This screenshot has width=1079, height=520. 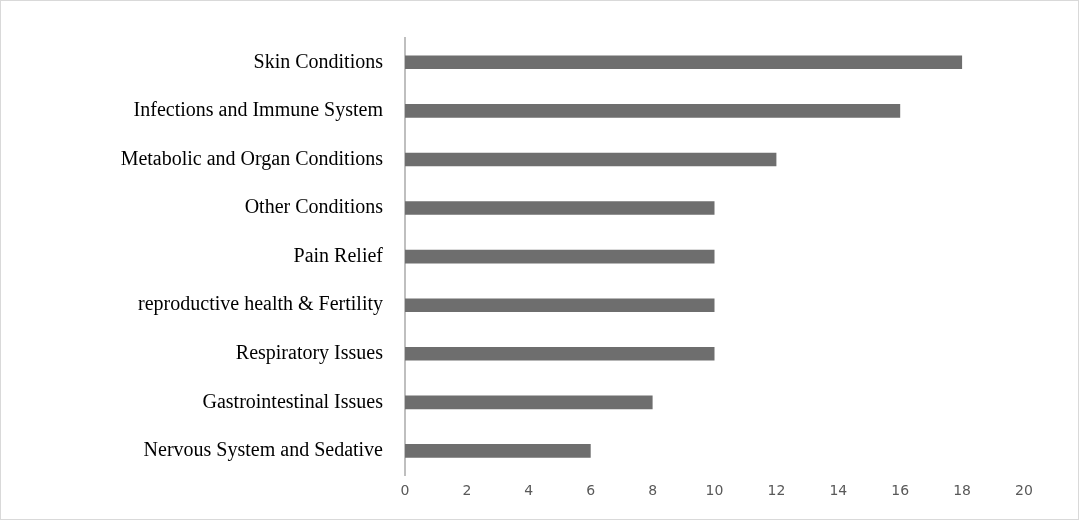 I want to click on y-tick-label: Gastrointestinal Issues, so click(x=293, y=400).